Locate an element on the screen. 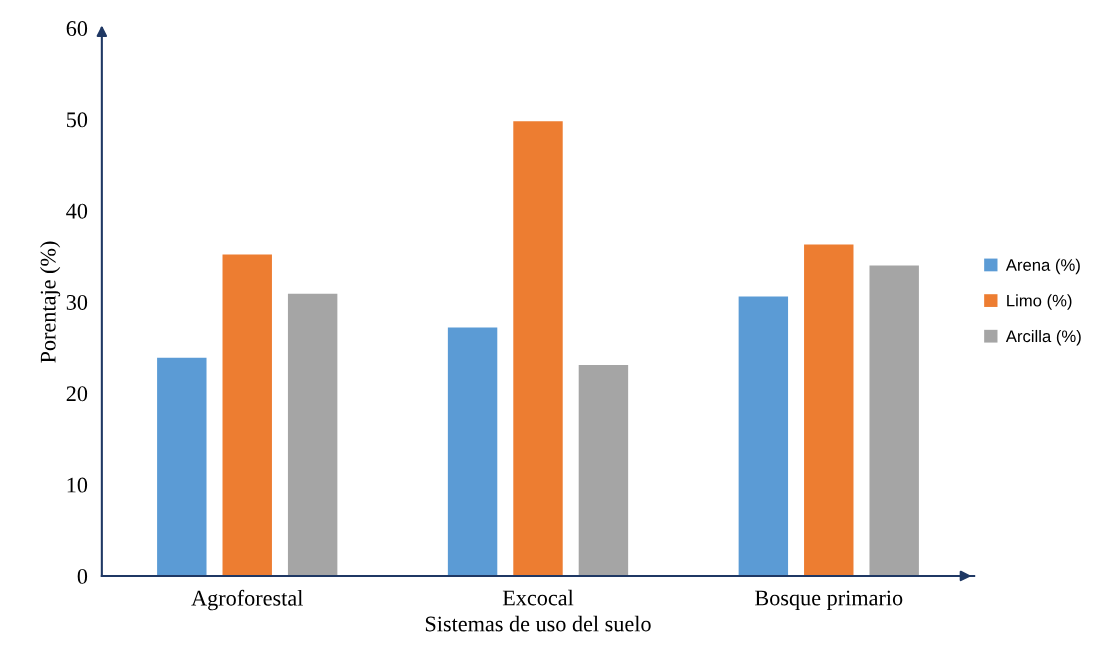  y-tick-label: 0 is located at coordinates (82, 576).